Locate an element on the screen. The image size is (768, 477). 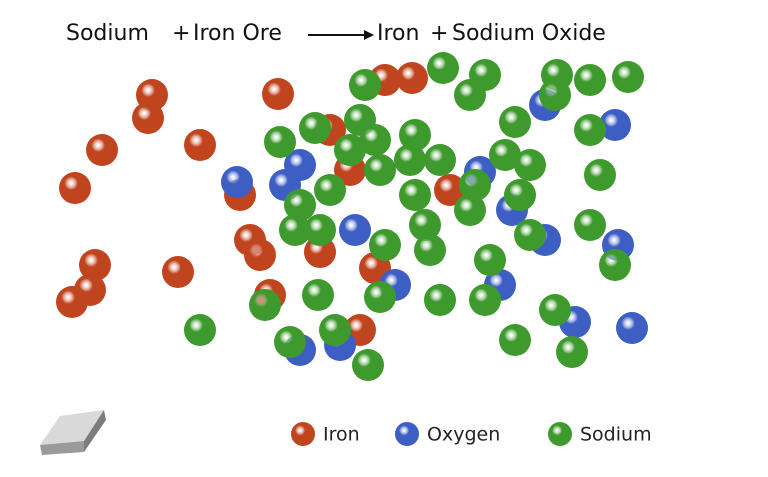
reactant: Iron Ore is located at coordinates (237, 33).